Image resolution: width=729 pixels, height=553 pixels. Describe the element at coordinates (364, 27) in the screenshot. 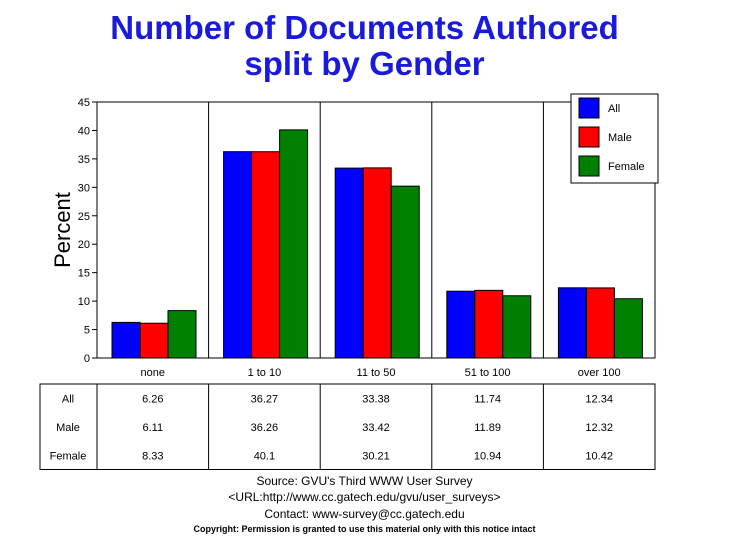

I see `chart-title-line-1: Number of Documents Authored` at that location.